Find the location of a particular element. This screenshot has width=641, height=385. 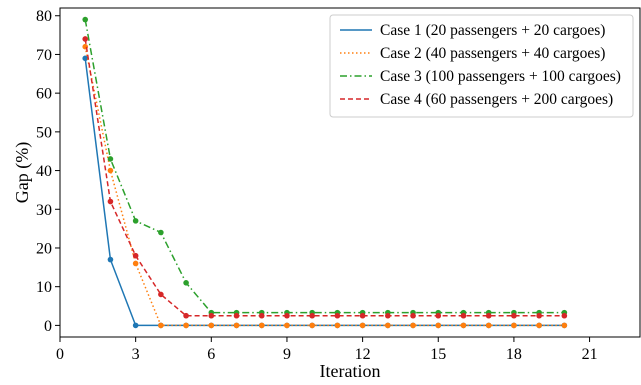

x-tick-label: 9 is located at coordinates (287, 354).